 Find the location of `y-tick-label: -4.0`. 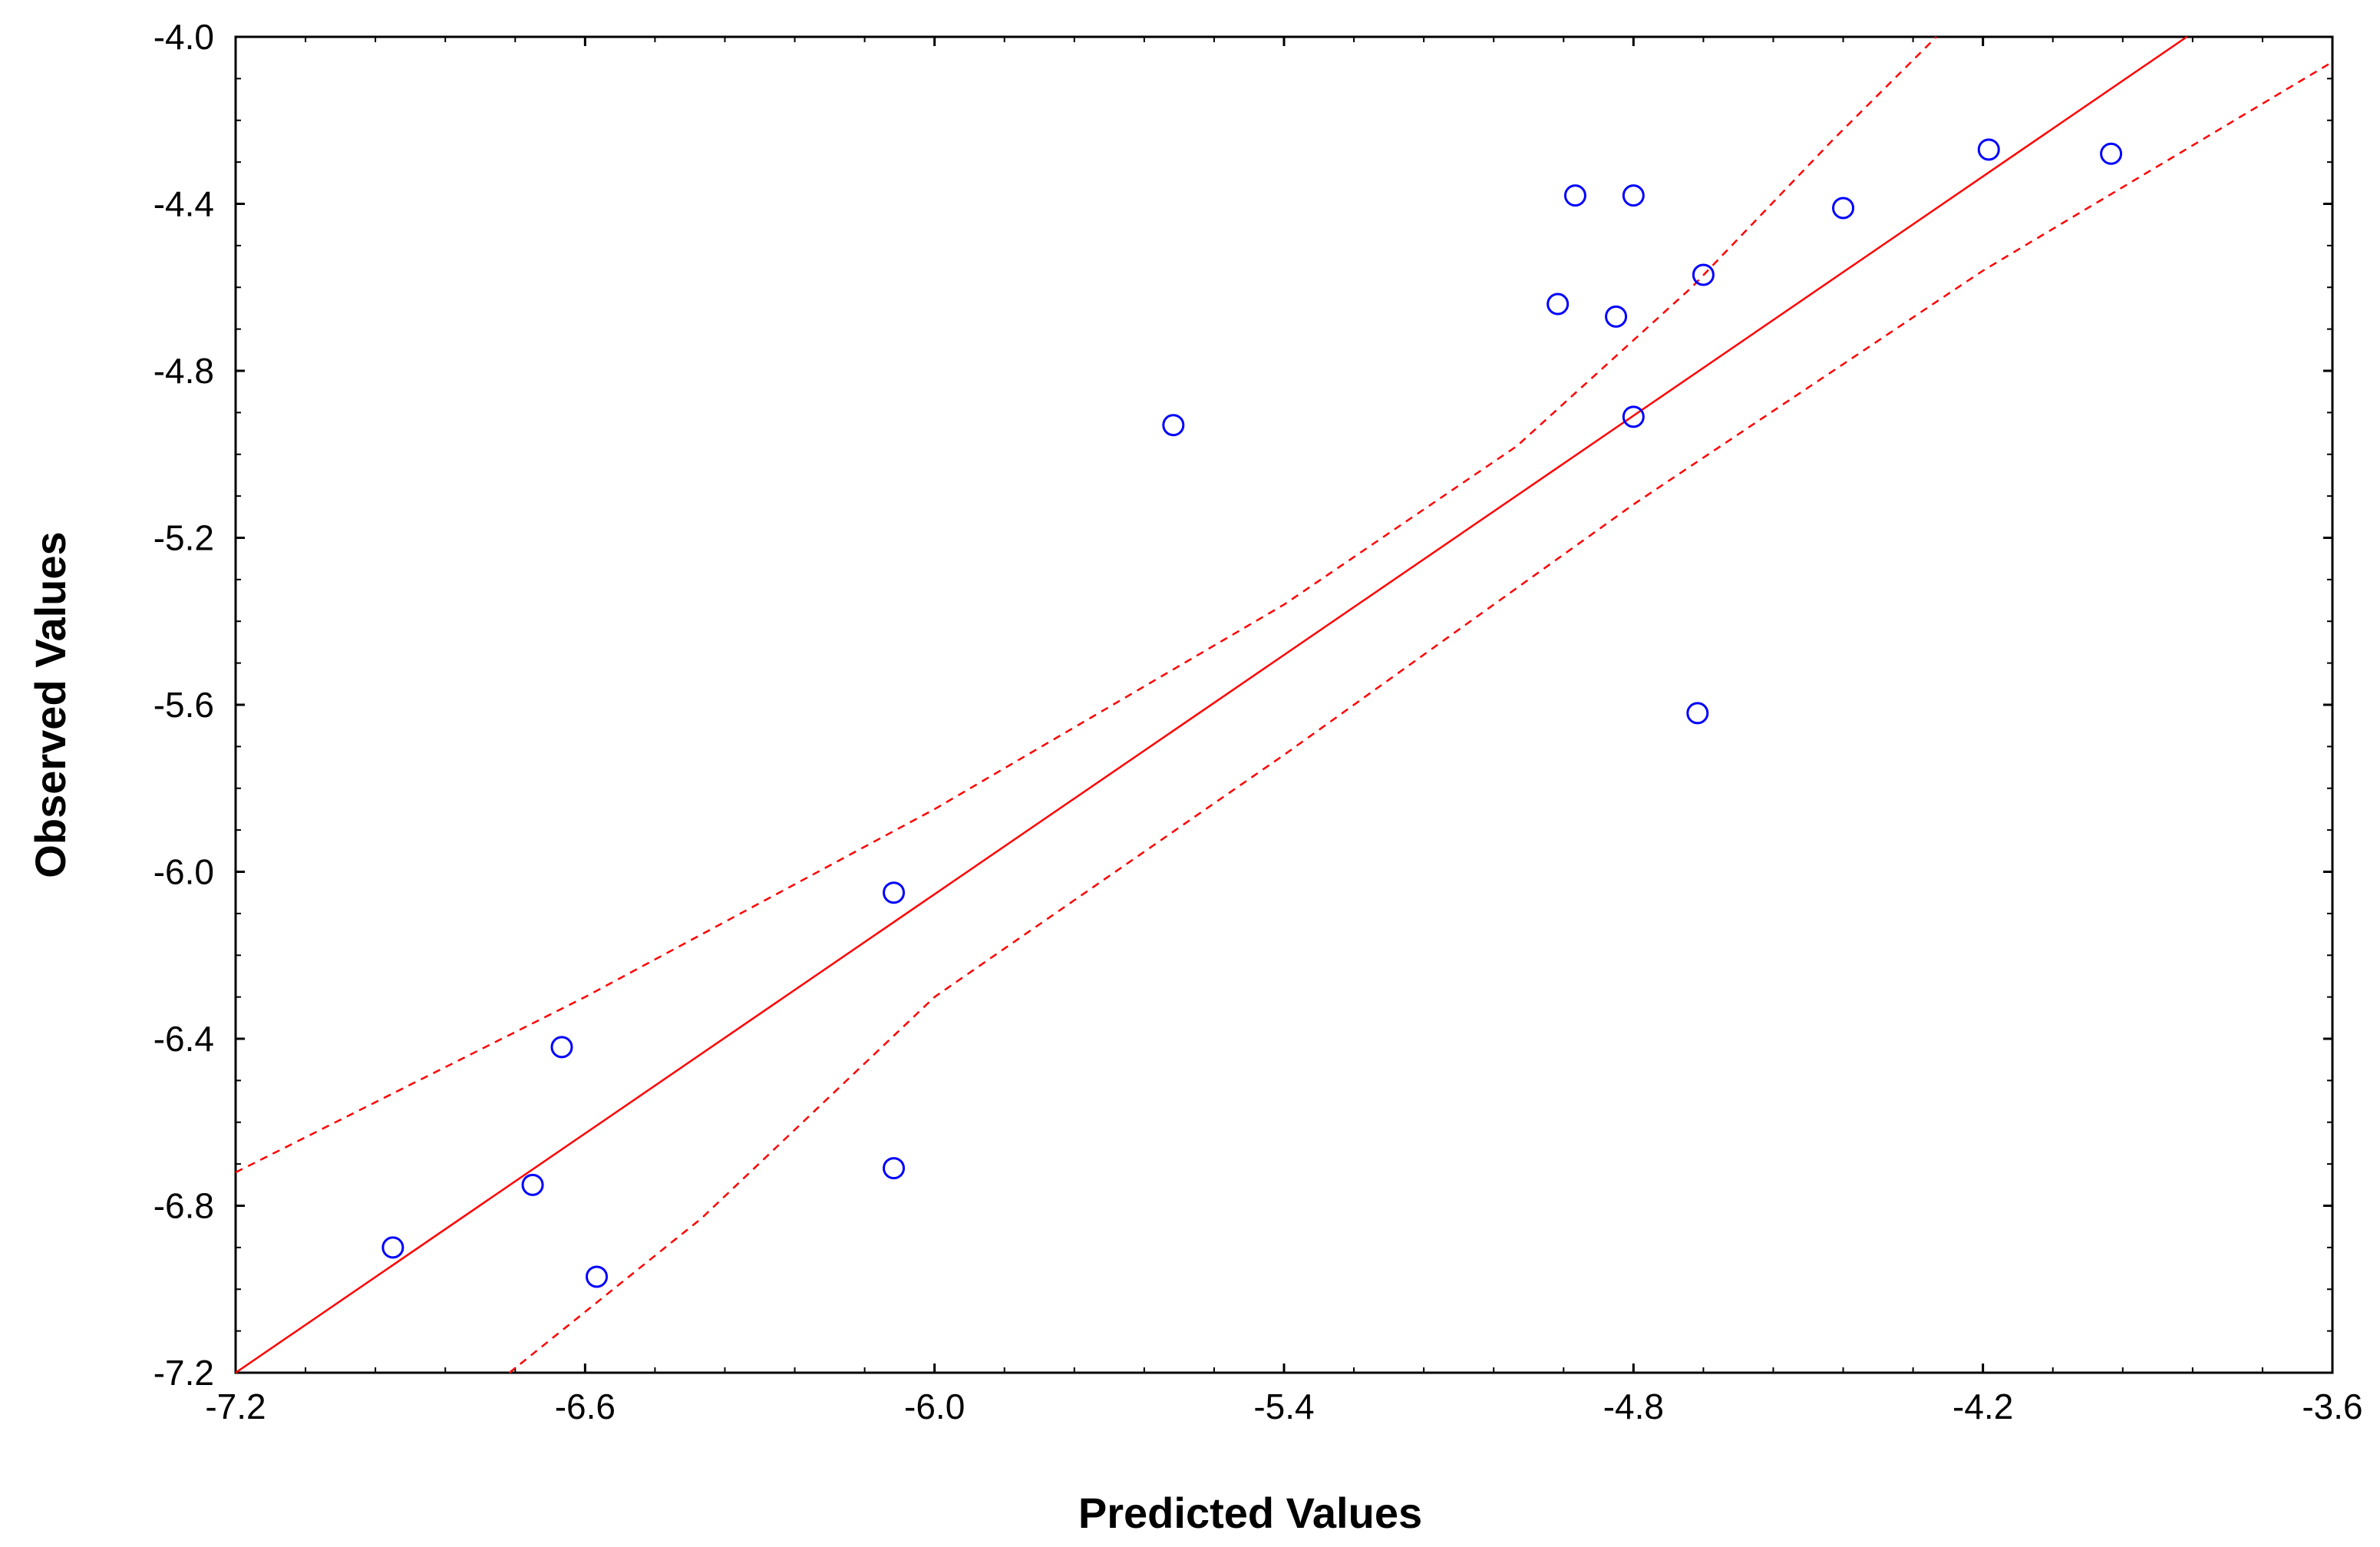

y-tick-label: -4.0 is located at coordinates (183, 37).